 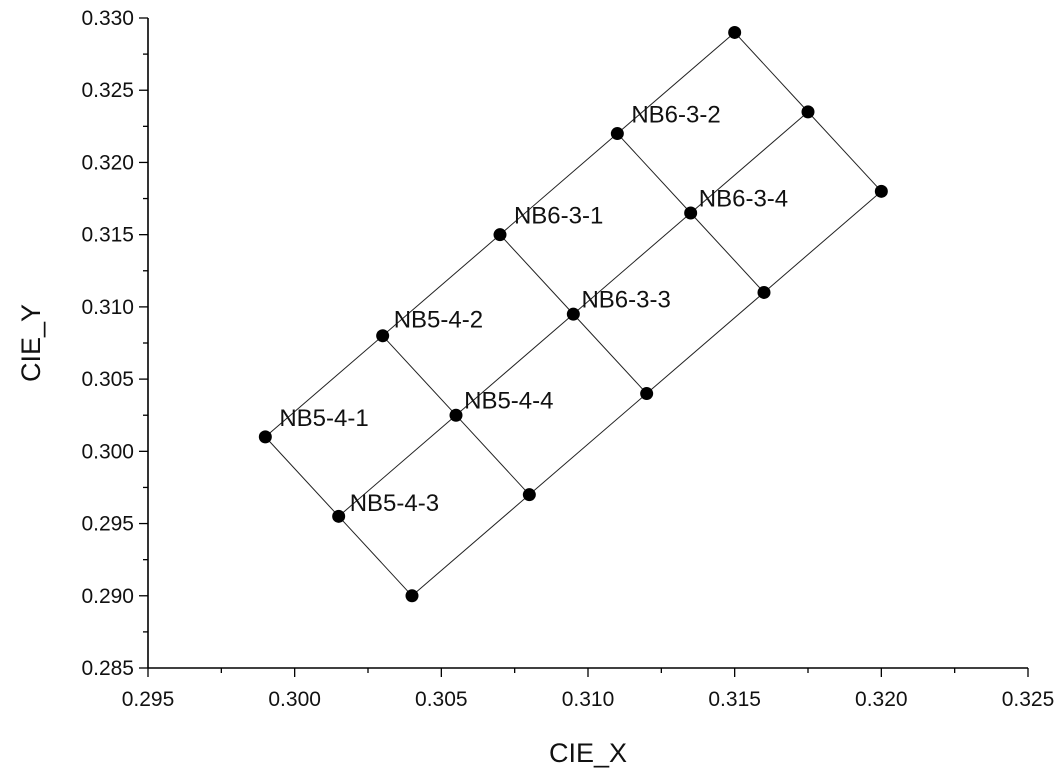 I want to click on x-tick-label: 0.315, so click(x=734, y=699).